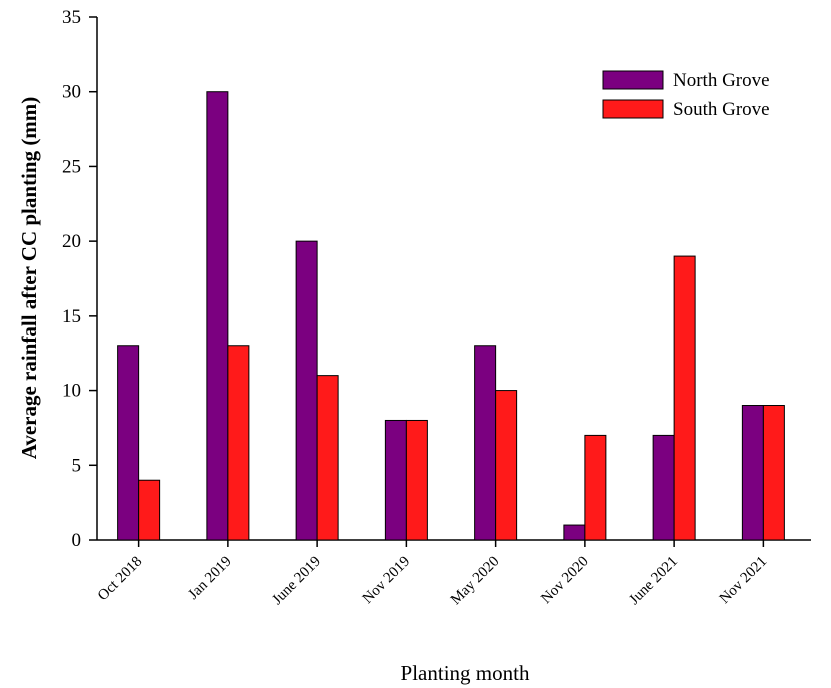 The height and width of the screenshot is (688, 831). Describe the element at coordinates (120, 579) in the screenshot. I see `x-tick-label: Oct 2018` at that location.